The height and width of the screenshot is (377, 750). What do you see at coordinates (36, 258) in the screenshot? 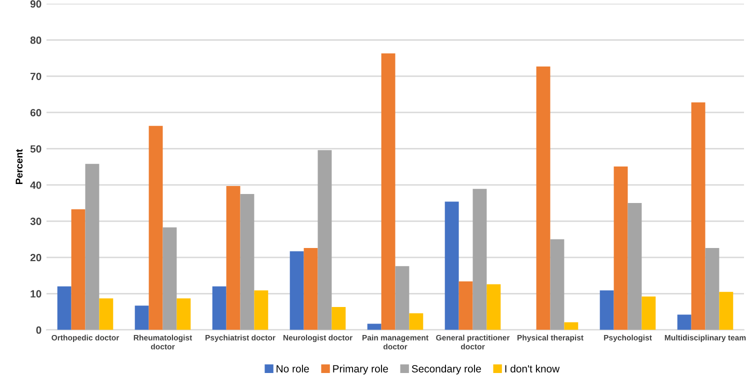
I see `y-tick-label: 20` at bounding box center [36, 258].